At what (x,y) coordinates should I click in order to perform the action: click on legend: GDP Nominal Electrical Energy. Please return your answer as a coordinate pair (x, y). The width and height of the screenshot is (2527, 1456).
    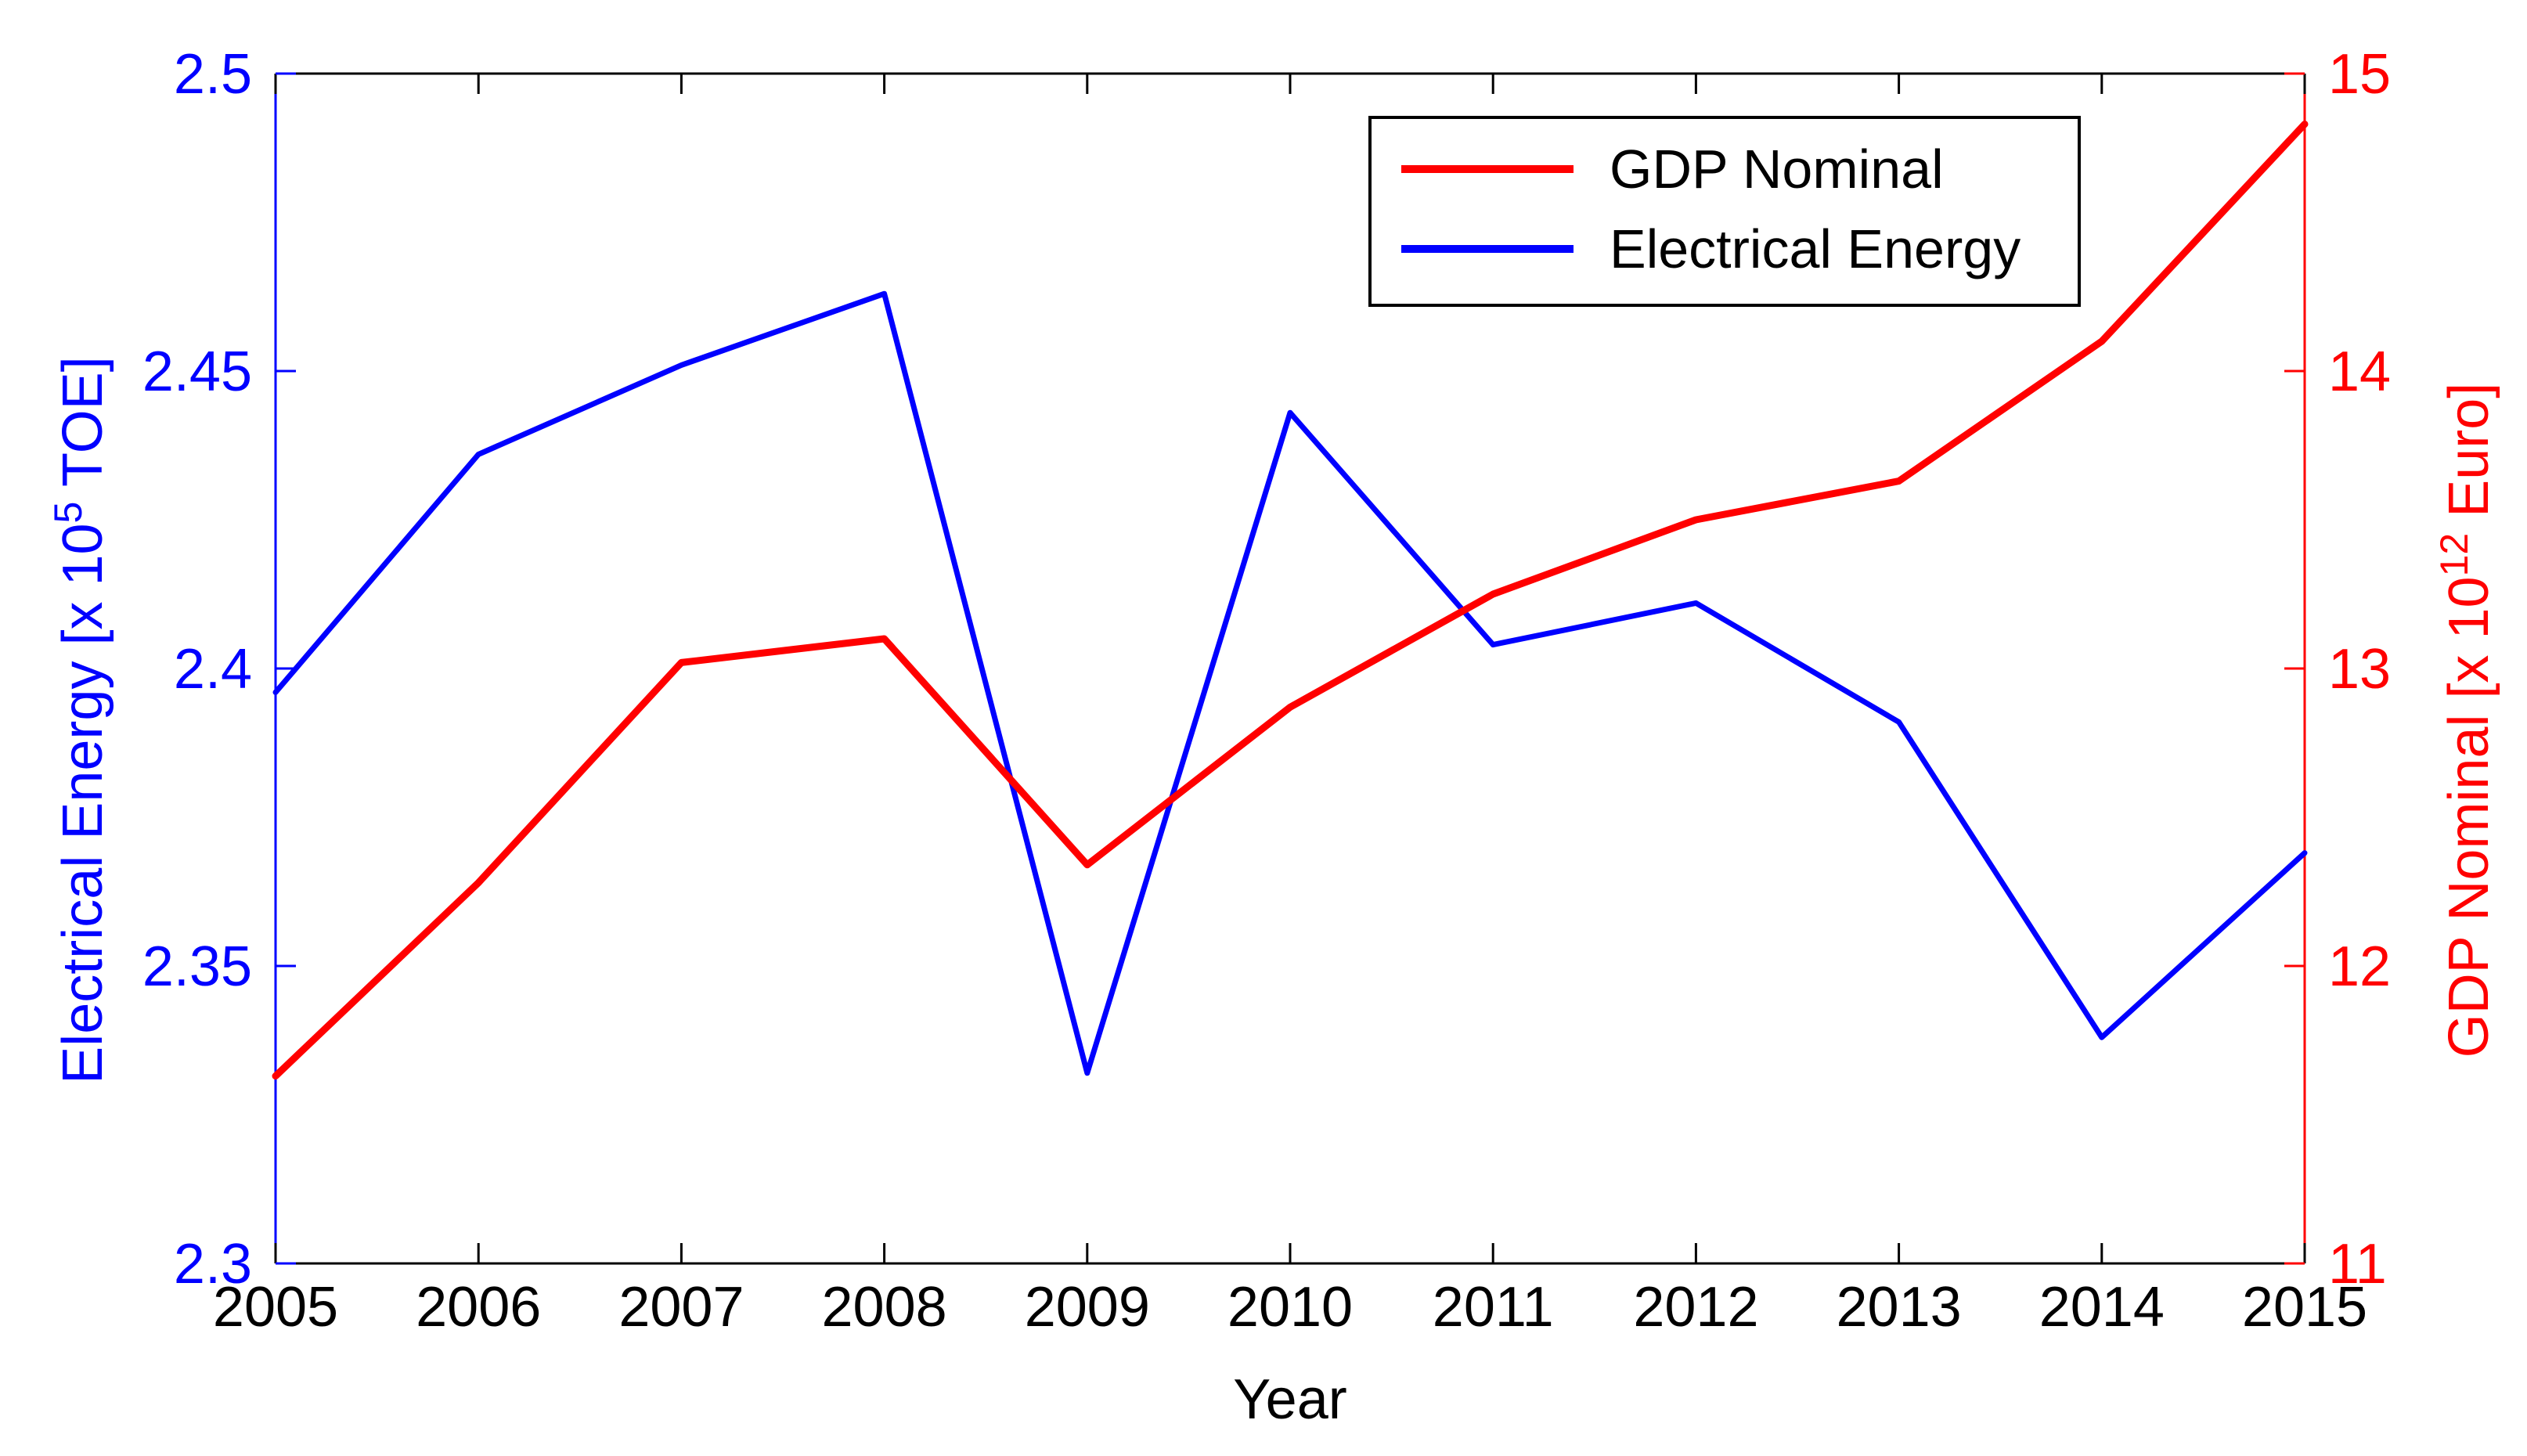
    Looking at the image, I should click on (1724, 211).